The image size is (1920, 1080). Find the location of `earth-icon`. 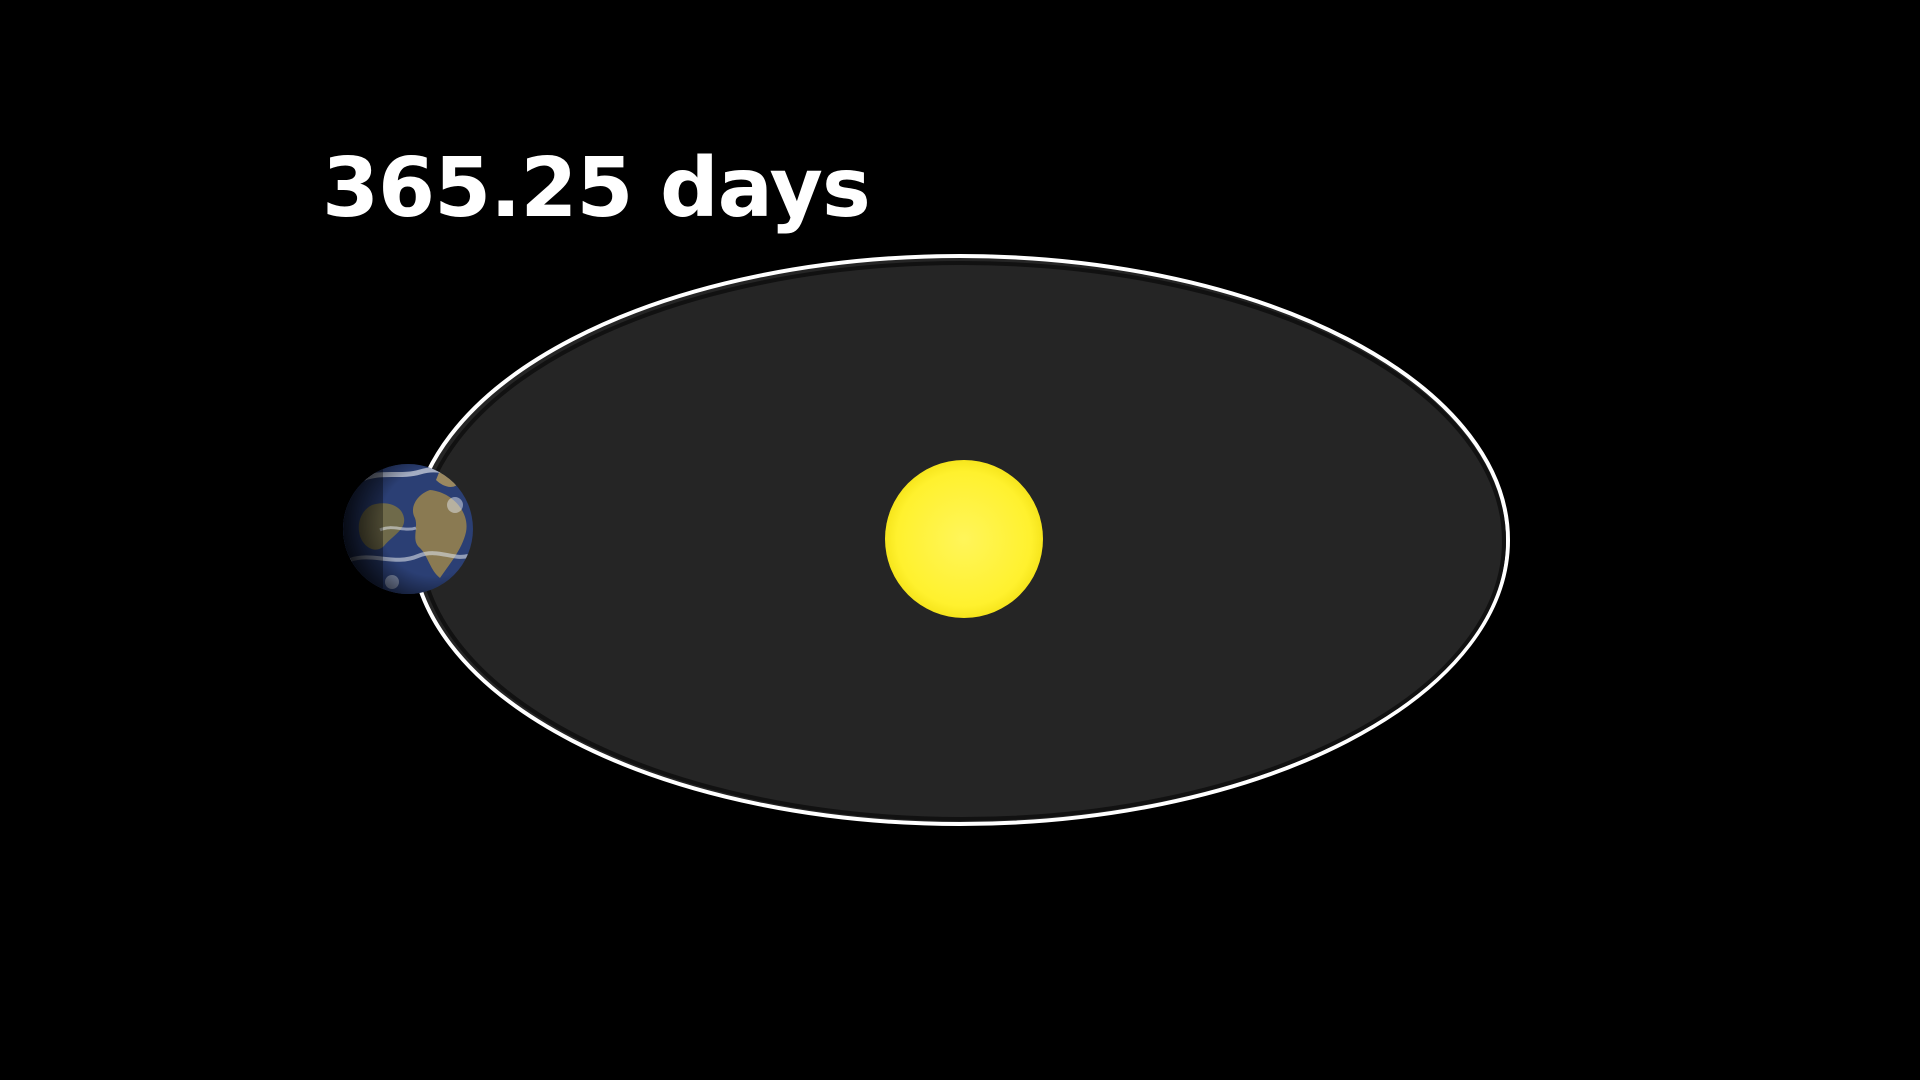

earth-icon is located at coordinates (408, 529).